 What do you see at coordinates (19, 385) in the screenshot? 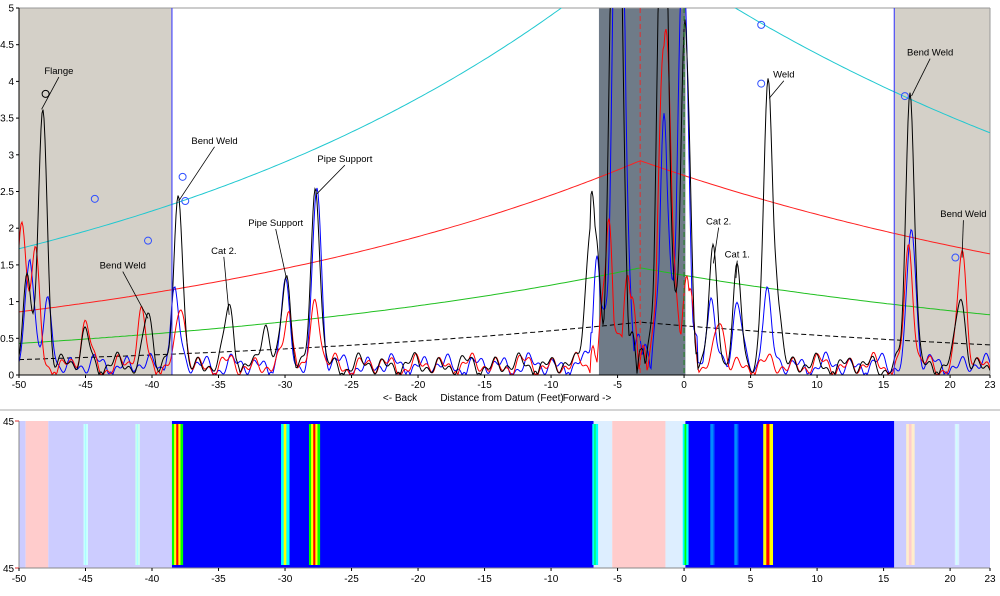
I see `x-tick-label: -50` at bounding box center [19, 385].